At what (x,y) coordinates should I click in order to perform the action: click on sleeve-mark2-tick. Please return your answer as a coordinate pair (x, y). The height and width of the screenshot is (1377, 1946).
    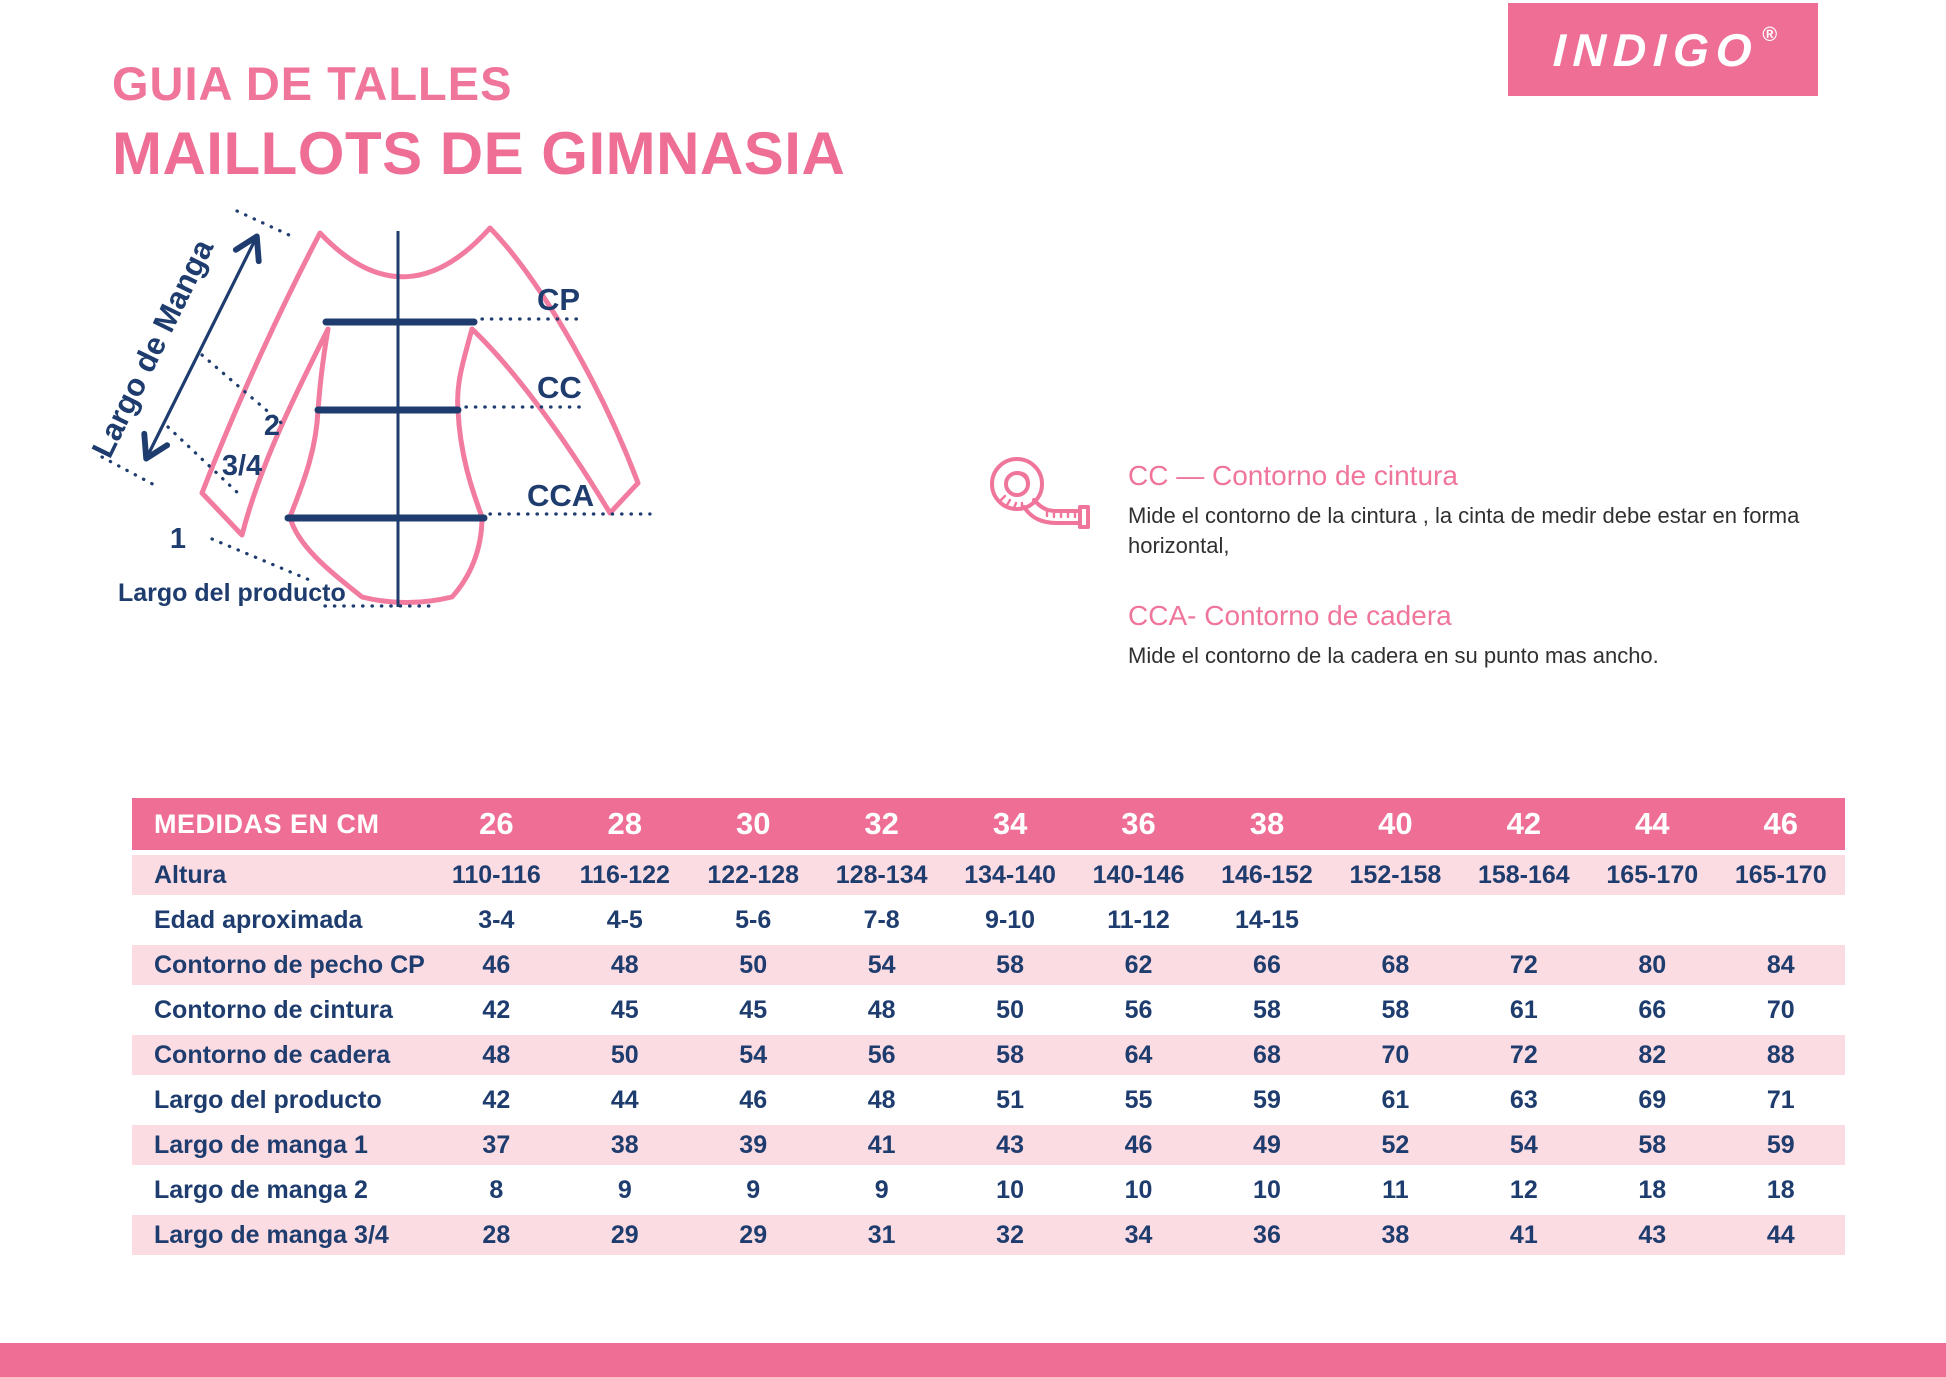
    Looking at the image, I should click on (244, 391).